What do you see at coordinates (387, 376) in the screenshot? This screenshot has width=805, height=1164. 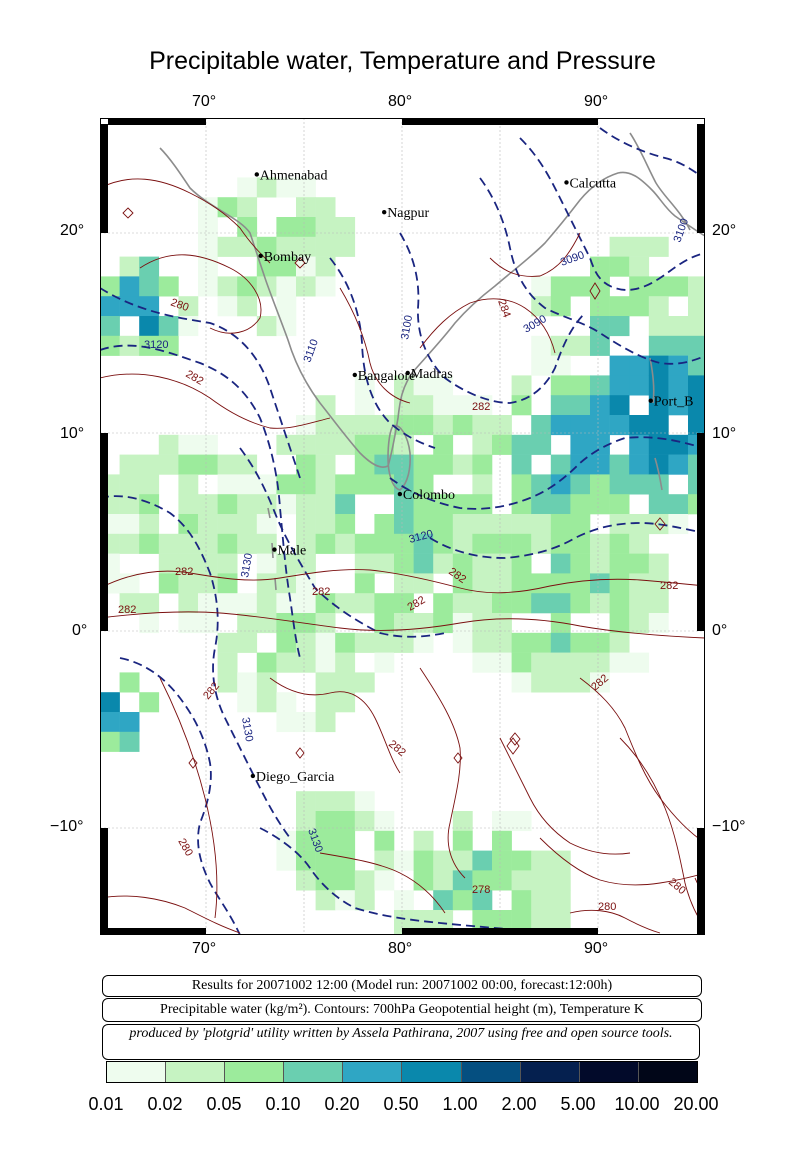 I see `city-label: Bangalore` at bounding box center [387, 376].